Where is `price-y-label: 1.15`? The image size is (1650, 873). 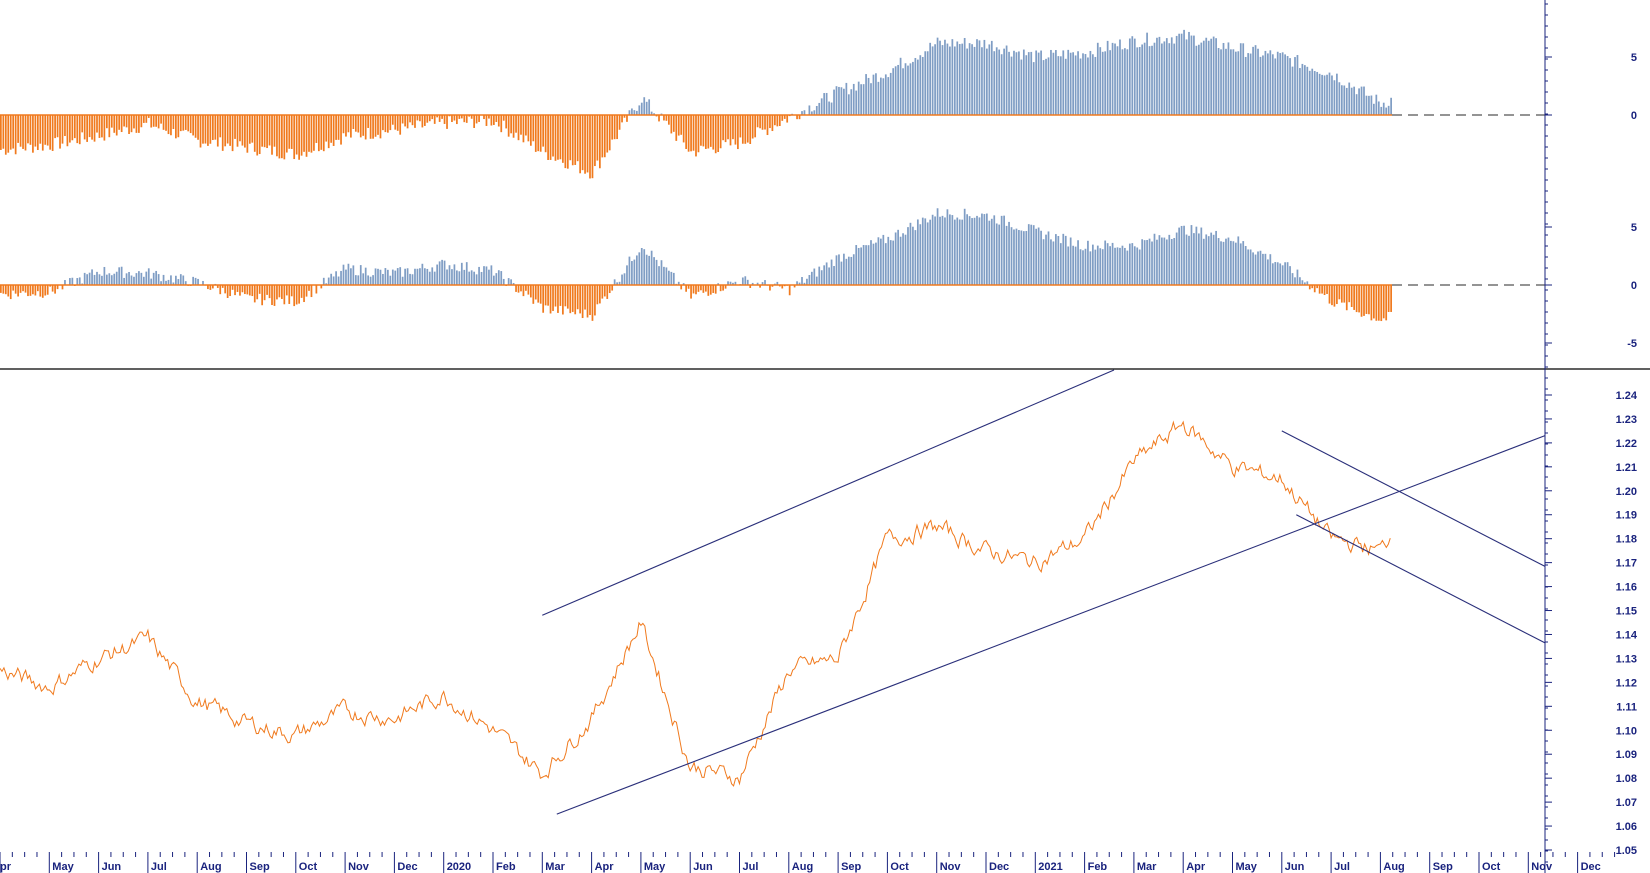 price-y-label: 1.15 is located at coordinates (1626, 612).